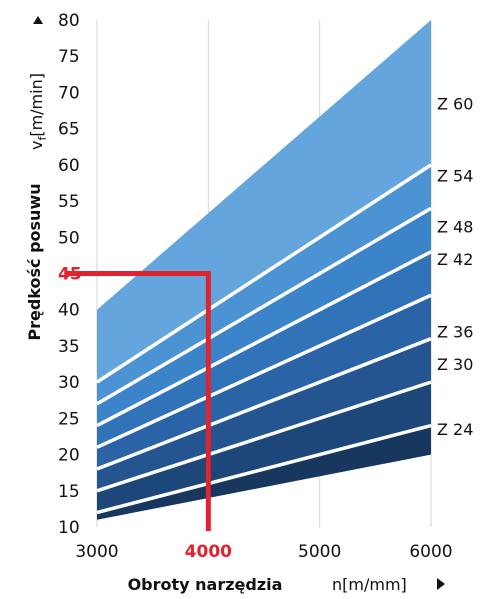 This screenshot has height=599, width=483. What do you see at coordinates (455, 103) in the screenshot?
I see `series-label-z60: Z 60` at bounding box center [455, 103].